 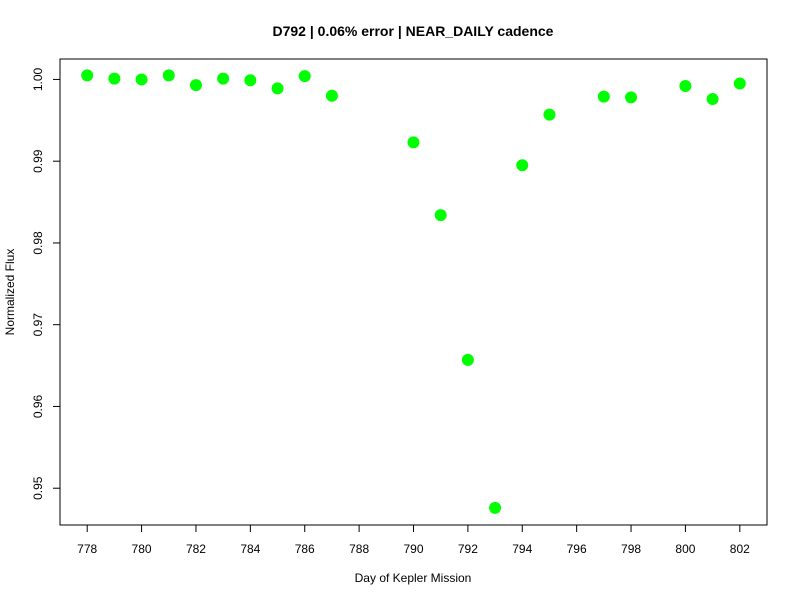 I want to click on x-tick-label: 784, so click(x=250, y=549).